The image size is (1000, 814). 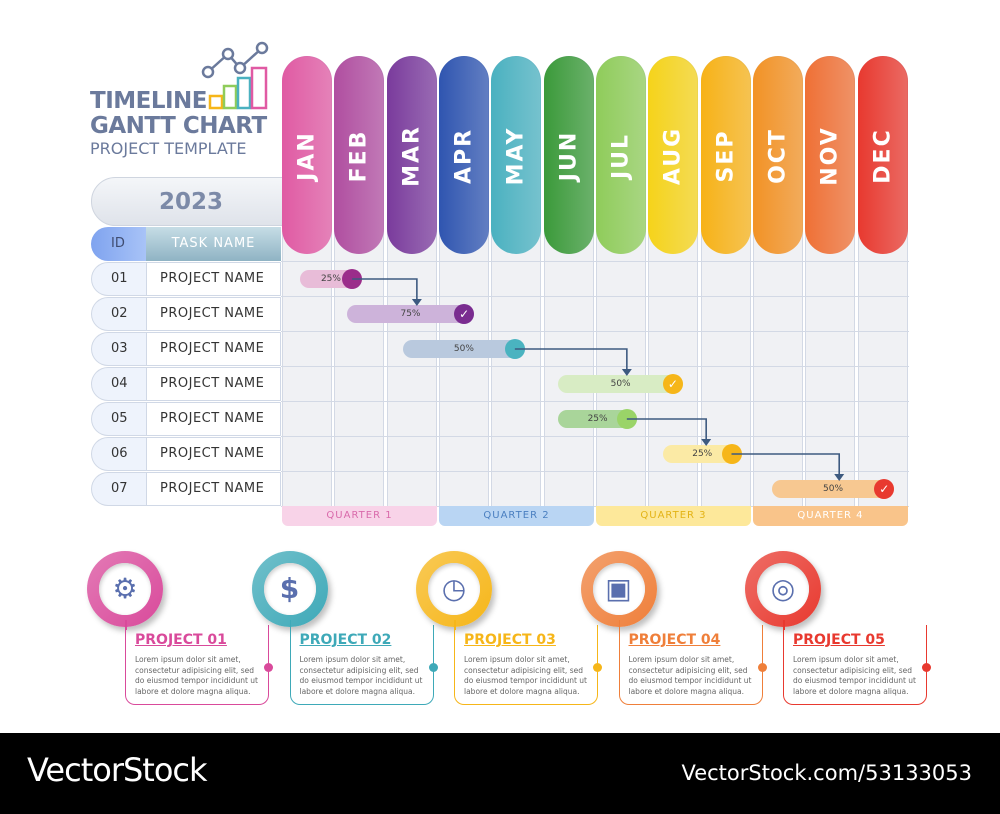 What do you see at coordinates (516, 516) in the screenshot?
I see `quarter-label: QUARTER 2` at bounding box center [516, 516].